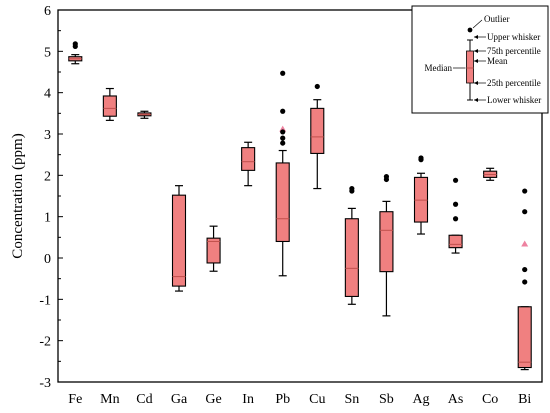 The width and height of the screenshot is (550, 413). Describe the element at coordinates (75, 399) in the screenshot. I see `x-tick-label: Fe` at that location.